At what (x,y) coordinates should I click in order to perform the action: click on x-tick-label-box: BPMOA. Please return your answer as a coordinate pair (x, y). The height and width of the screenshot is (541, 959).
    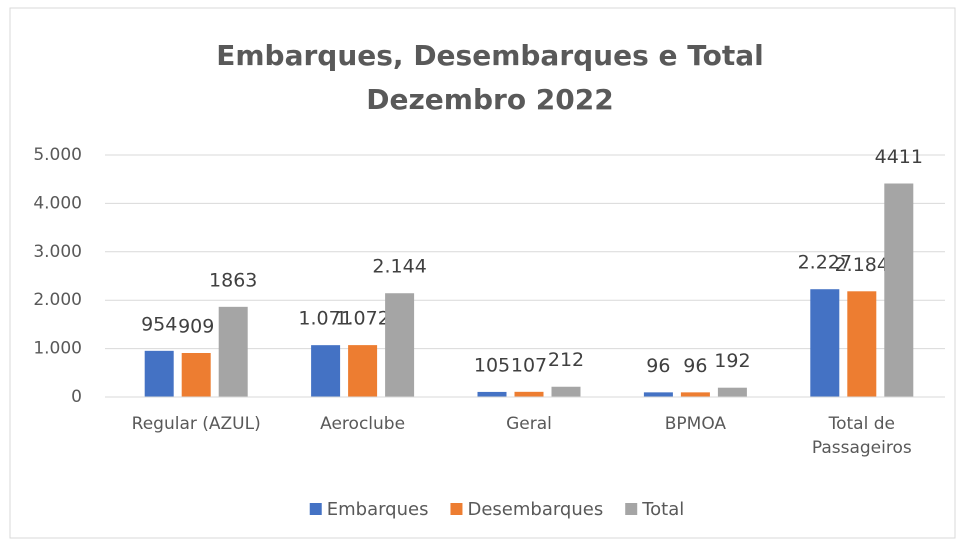
    Looking at the image, I should click on (695, 424).